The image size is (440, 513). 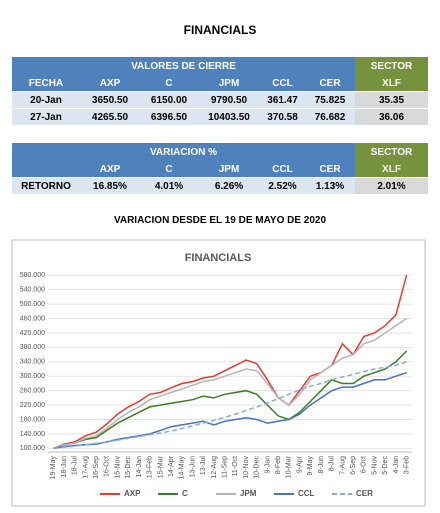 I want to click on y-tick-label: 300.000, so click(x=32, y=376).